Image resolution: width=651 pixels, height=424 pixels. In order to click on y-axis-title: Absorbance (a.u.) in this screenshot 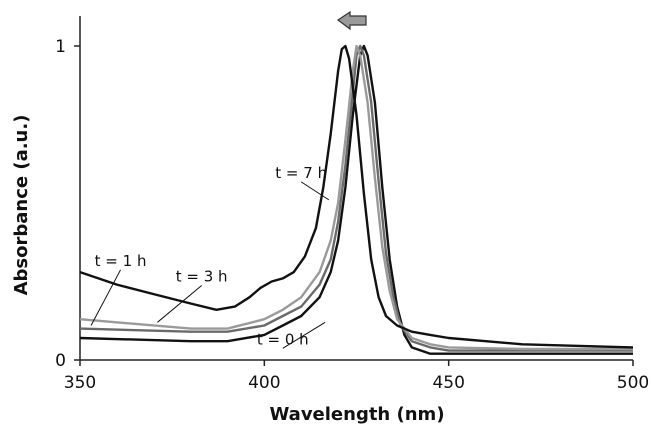, I will do `click(21, 205)`.